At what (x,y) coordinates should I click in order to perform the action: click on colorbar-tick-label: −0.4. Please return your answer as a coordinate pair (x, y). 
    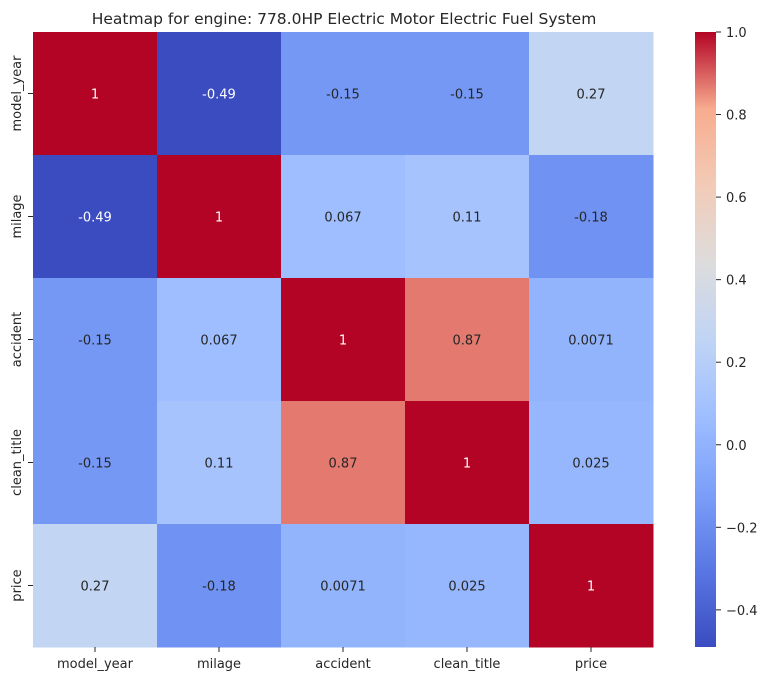
    Looking at the image, I should click on (742, 611).